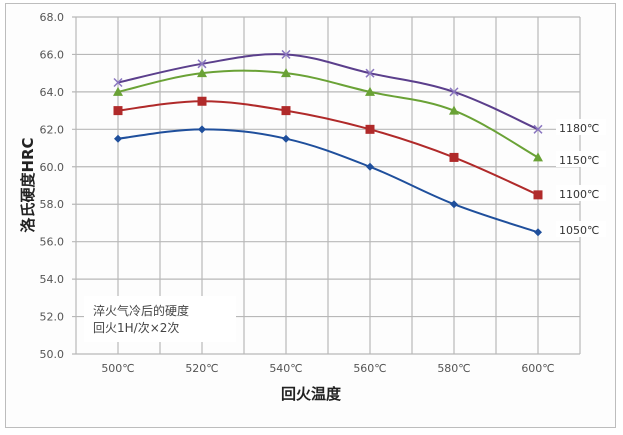 This screenshot has width=623, height=435. Describe the element at coordinates (579, 194) in the screenshot. I see `series-label: 1100℃` at that location.